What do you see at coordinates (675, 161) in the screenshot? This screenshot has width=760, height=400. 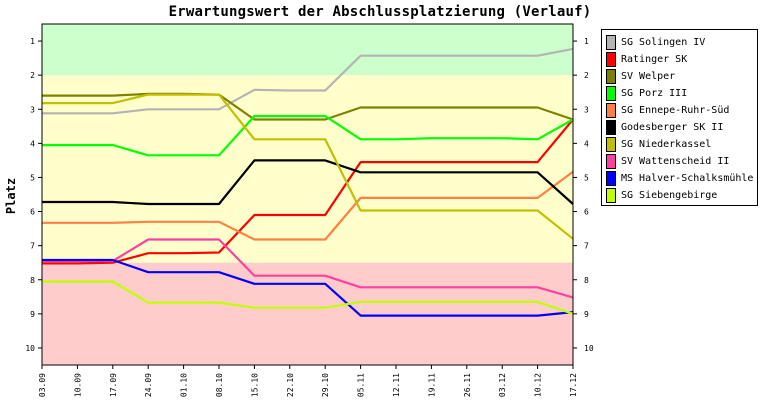 I see `legend-label: SV Wattenscheid II` at bounding box center [675, 161].